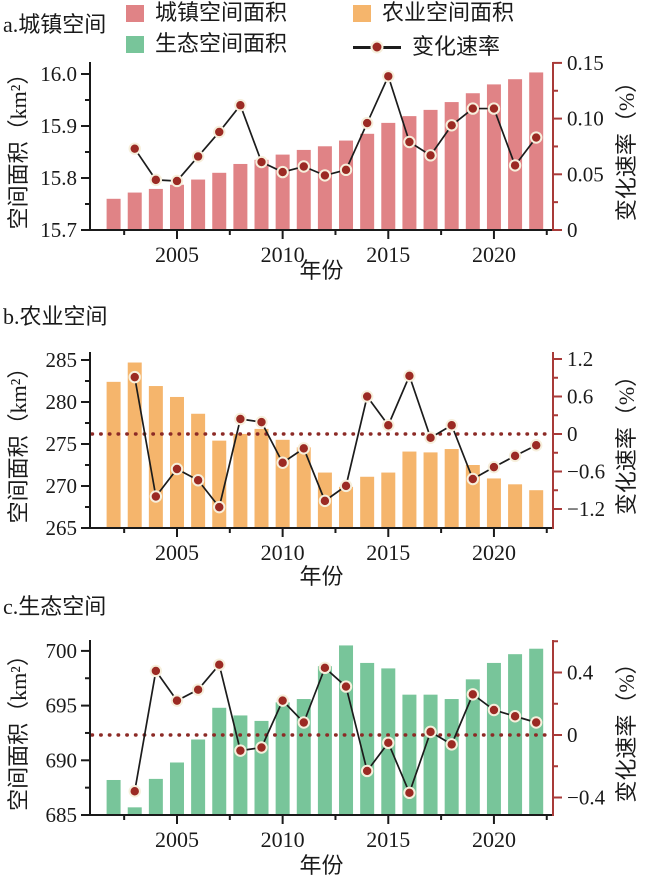 This screenshot has width=650, height=887. Describe the element at coordinates (62, 486) in the screenshot. I see `left-tick-label: 270` at that location.